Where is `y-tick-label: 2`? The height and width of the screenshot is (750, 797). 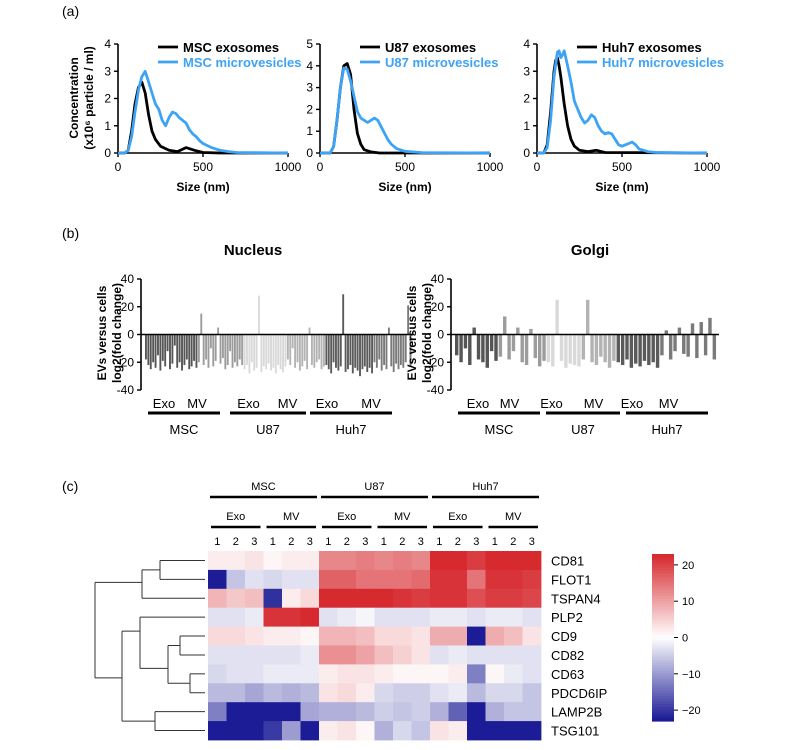
y-tick-label: 2 is located at coordinates (309, 109).